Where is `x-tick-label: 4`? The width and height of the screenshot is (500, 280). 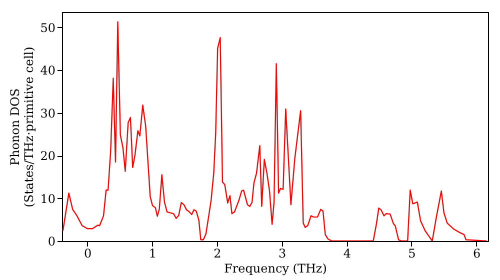 x-tick-label: 4 is located at coordinates (347, 253).